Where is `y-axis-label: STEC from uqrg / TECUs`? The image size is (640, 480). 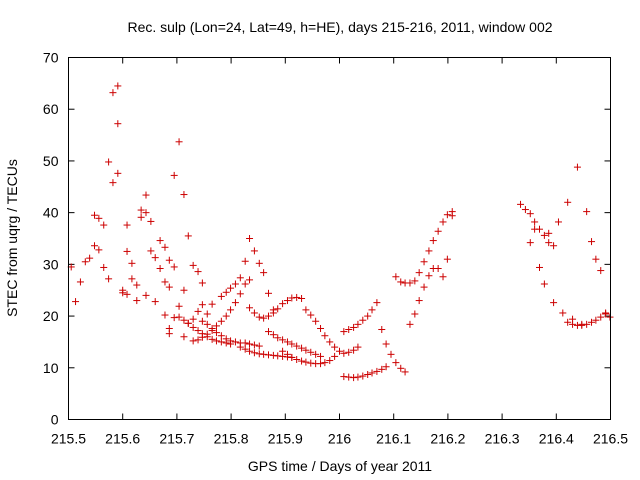
y-axis-label: STEC from uqrg / TECUs is located at coordinates (12, 238).